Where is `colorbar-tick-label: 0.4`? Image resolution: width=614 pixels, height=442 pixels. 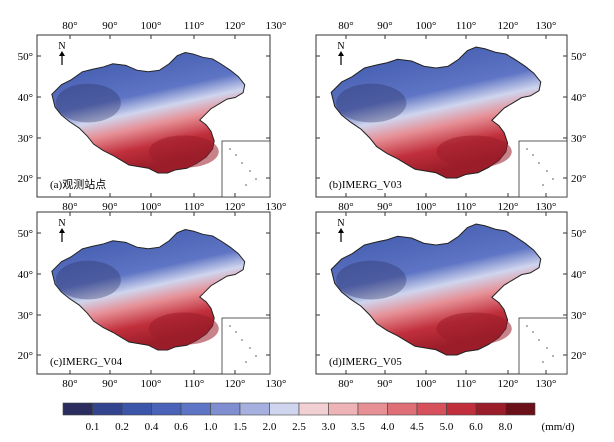 colorbar-tick-label: 0.4 is located at coordinates (152, 427).